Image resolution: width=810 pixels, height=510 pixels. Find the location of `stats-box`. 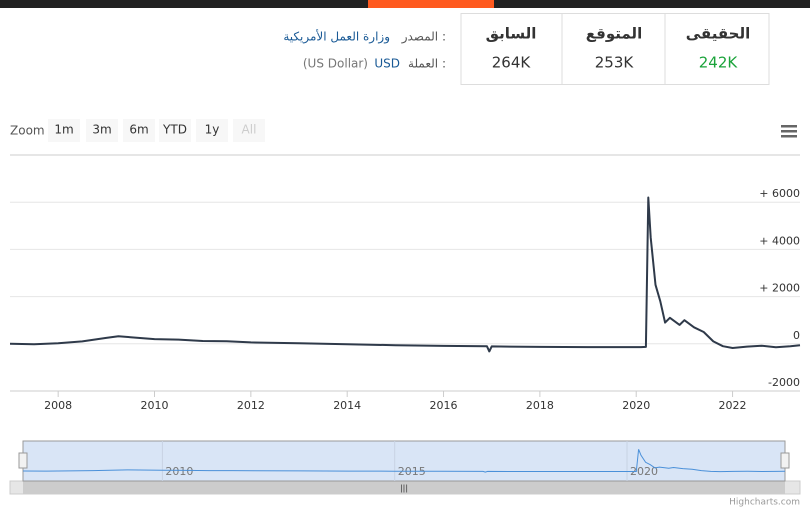

stats-box is located at coordinates (615, 49).